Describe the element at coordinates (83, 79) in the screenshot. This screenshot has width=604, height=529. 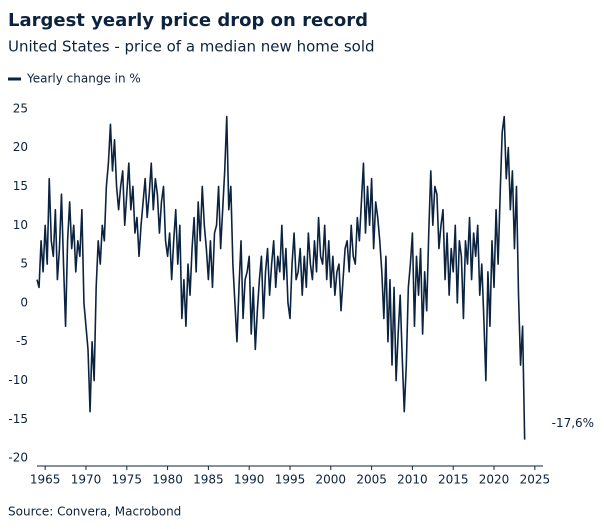
I see `legend-label: Yearly change in %` at that location.